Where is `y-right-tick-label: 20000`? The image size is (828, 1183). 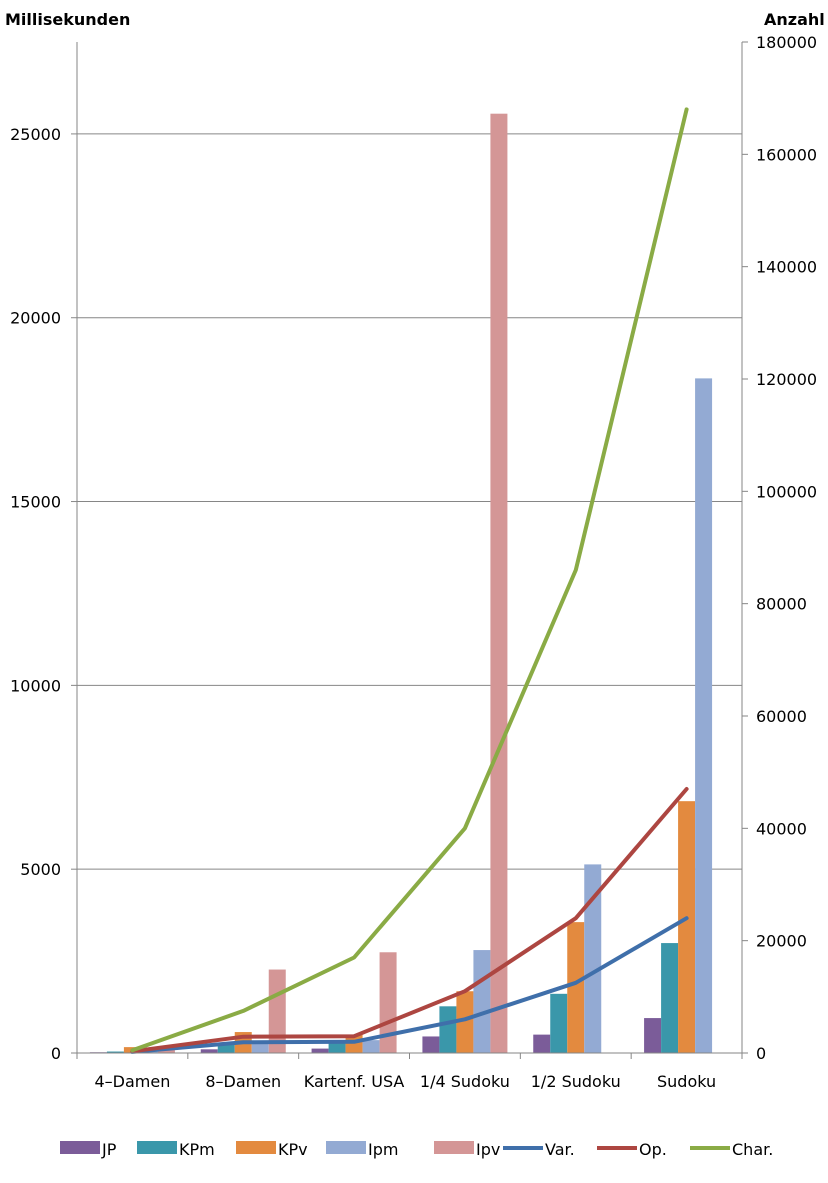
y-right-tick-label: 20000 is located at coordinates (781, 941).